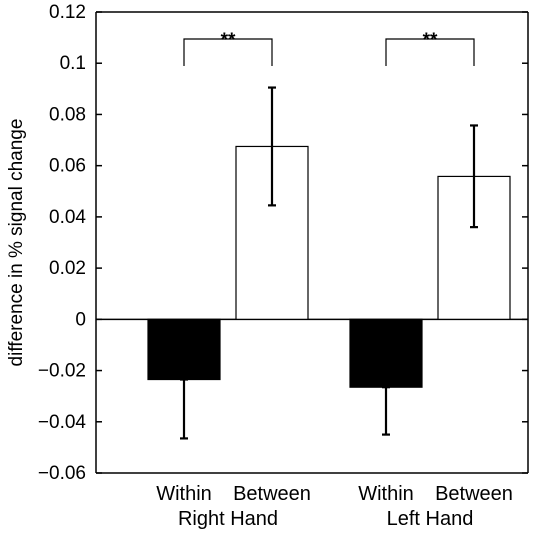  Describe the element at coordinates (62, 371) in the screenshot. I see `y-tick-label: −0.02` at that location.